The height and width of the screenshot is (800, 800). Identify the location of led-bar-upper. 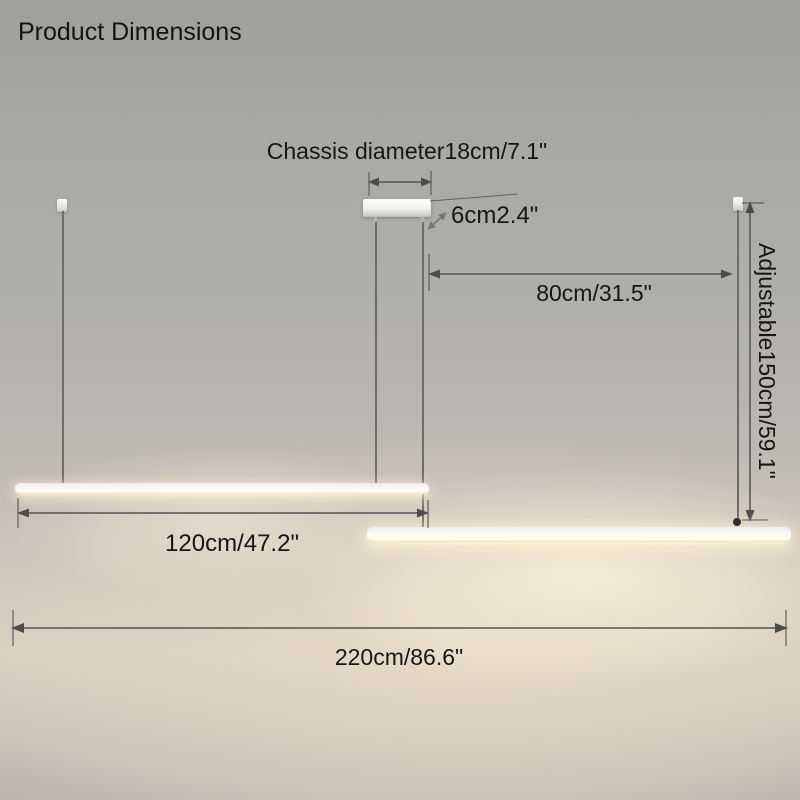
(222, 488).